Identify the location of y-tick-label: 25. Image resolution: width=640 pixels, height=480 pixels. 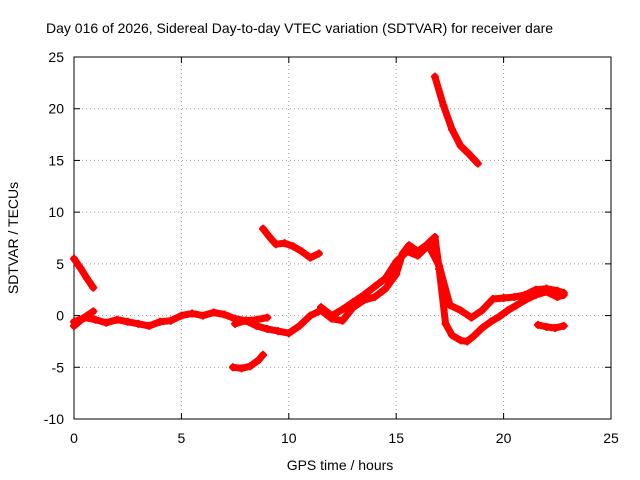
(56, 57).